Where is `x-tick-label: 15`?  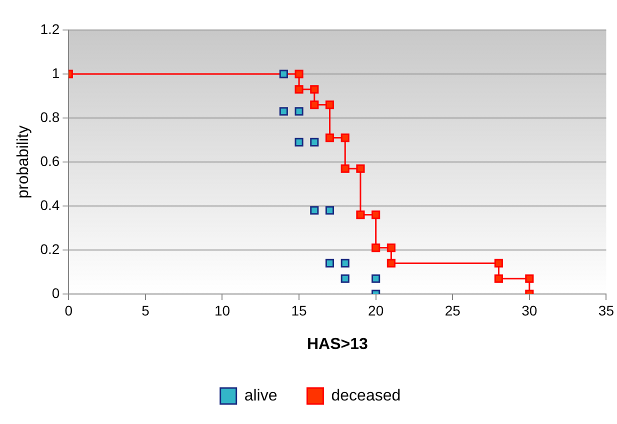
x-tick-label: 15 is located at coordinates (299, 310).